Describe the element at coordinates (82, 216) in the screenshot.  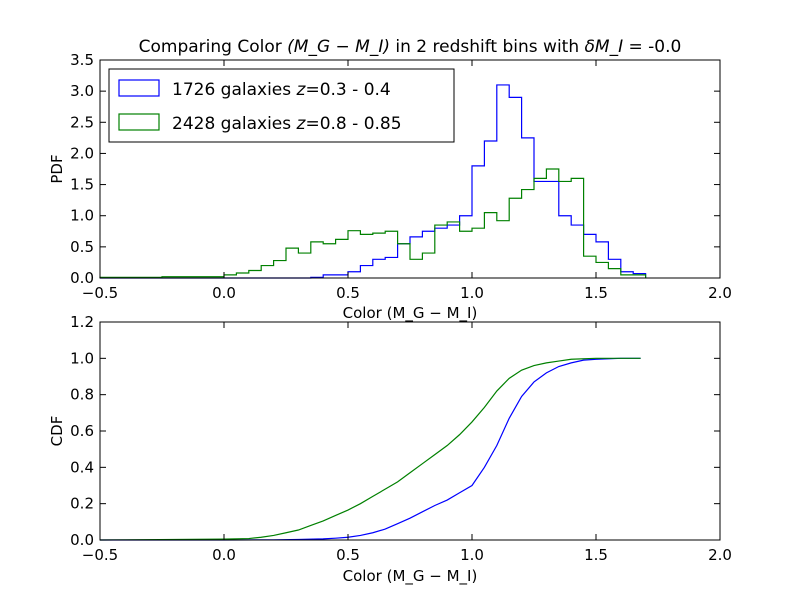
I see `pdf-y-tick-label: 1.0` at that location.